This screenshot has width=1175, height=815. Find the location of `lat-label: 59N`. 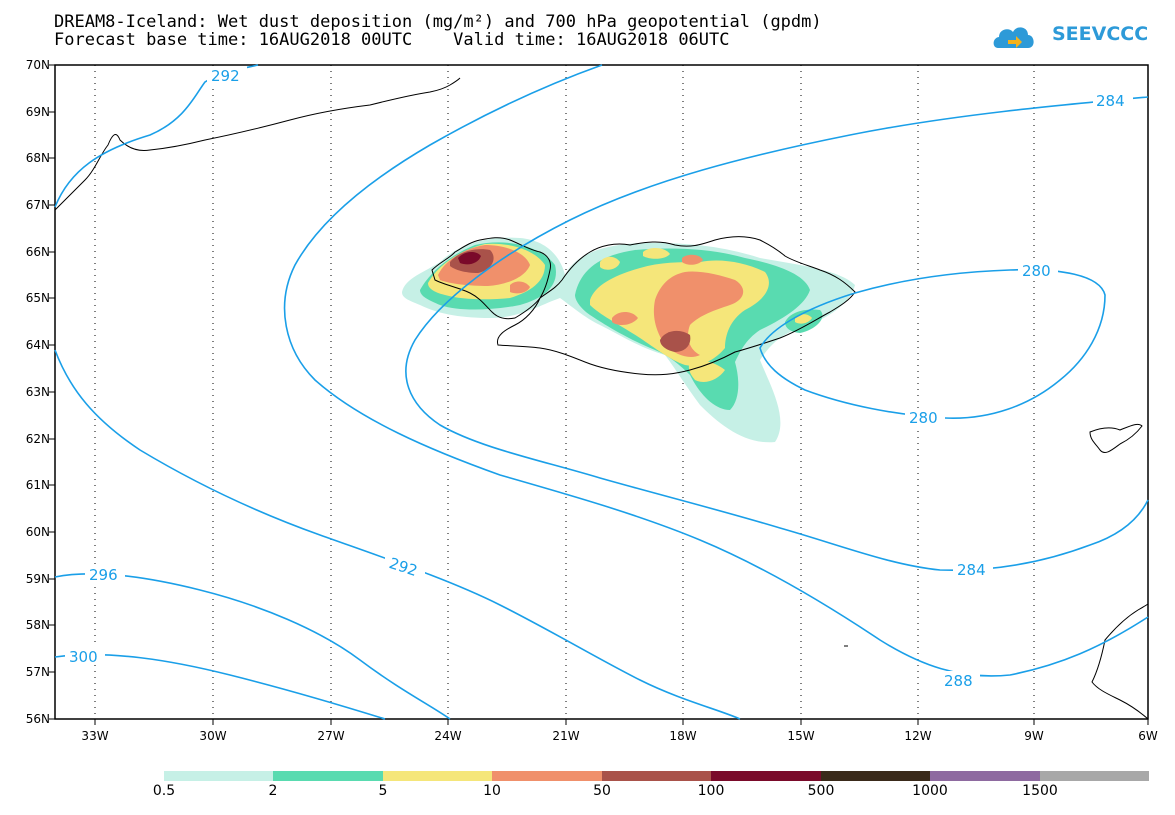

lat-label: 59N is located at coordinates (37, 579).